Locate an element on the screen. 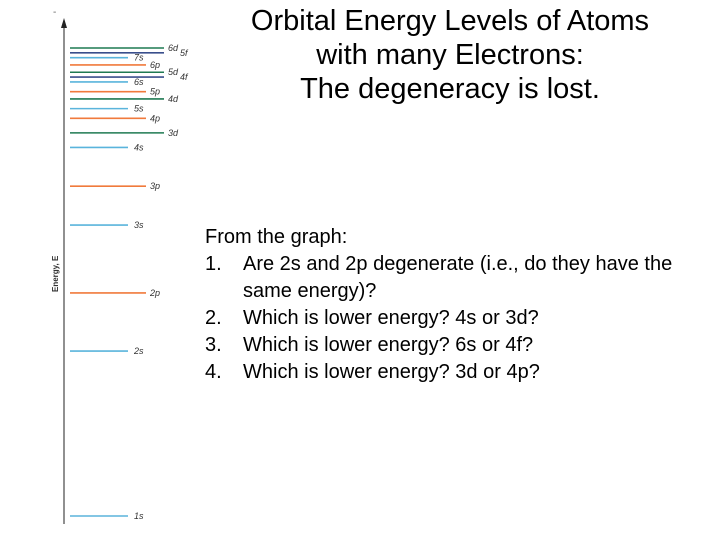 The image size is (720, 540). title-line-2: with many Electrons: is located at coordinates (450, 55).